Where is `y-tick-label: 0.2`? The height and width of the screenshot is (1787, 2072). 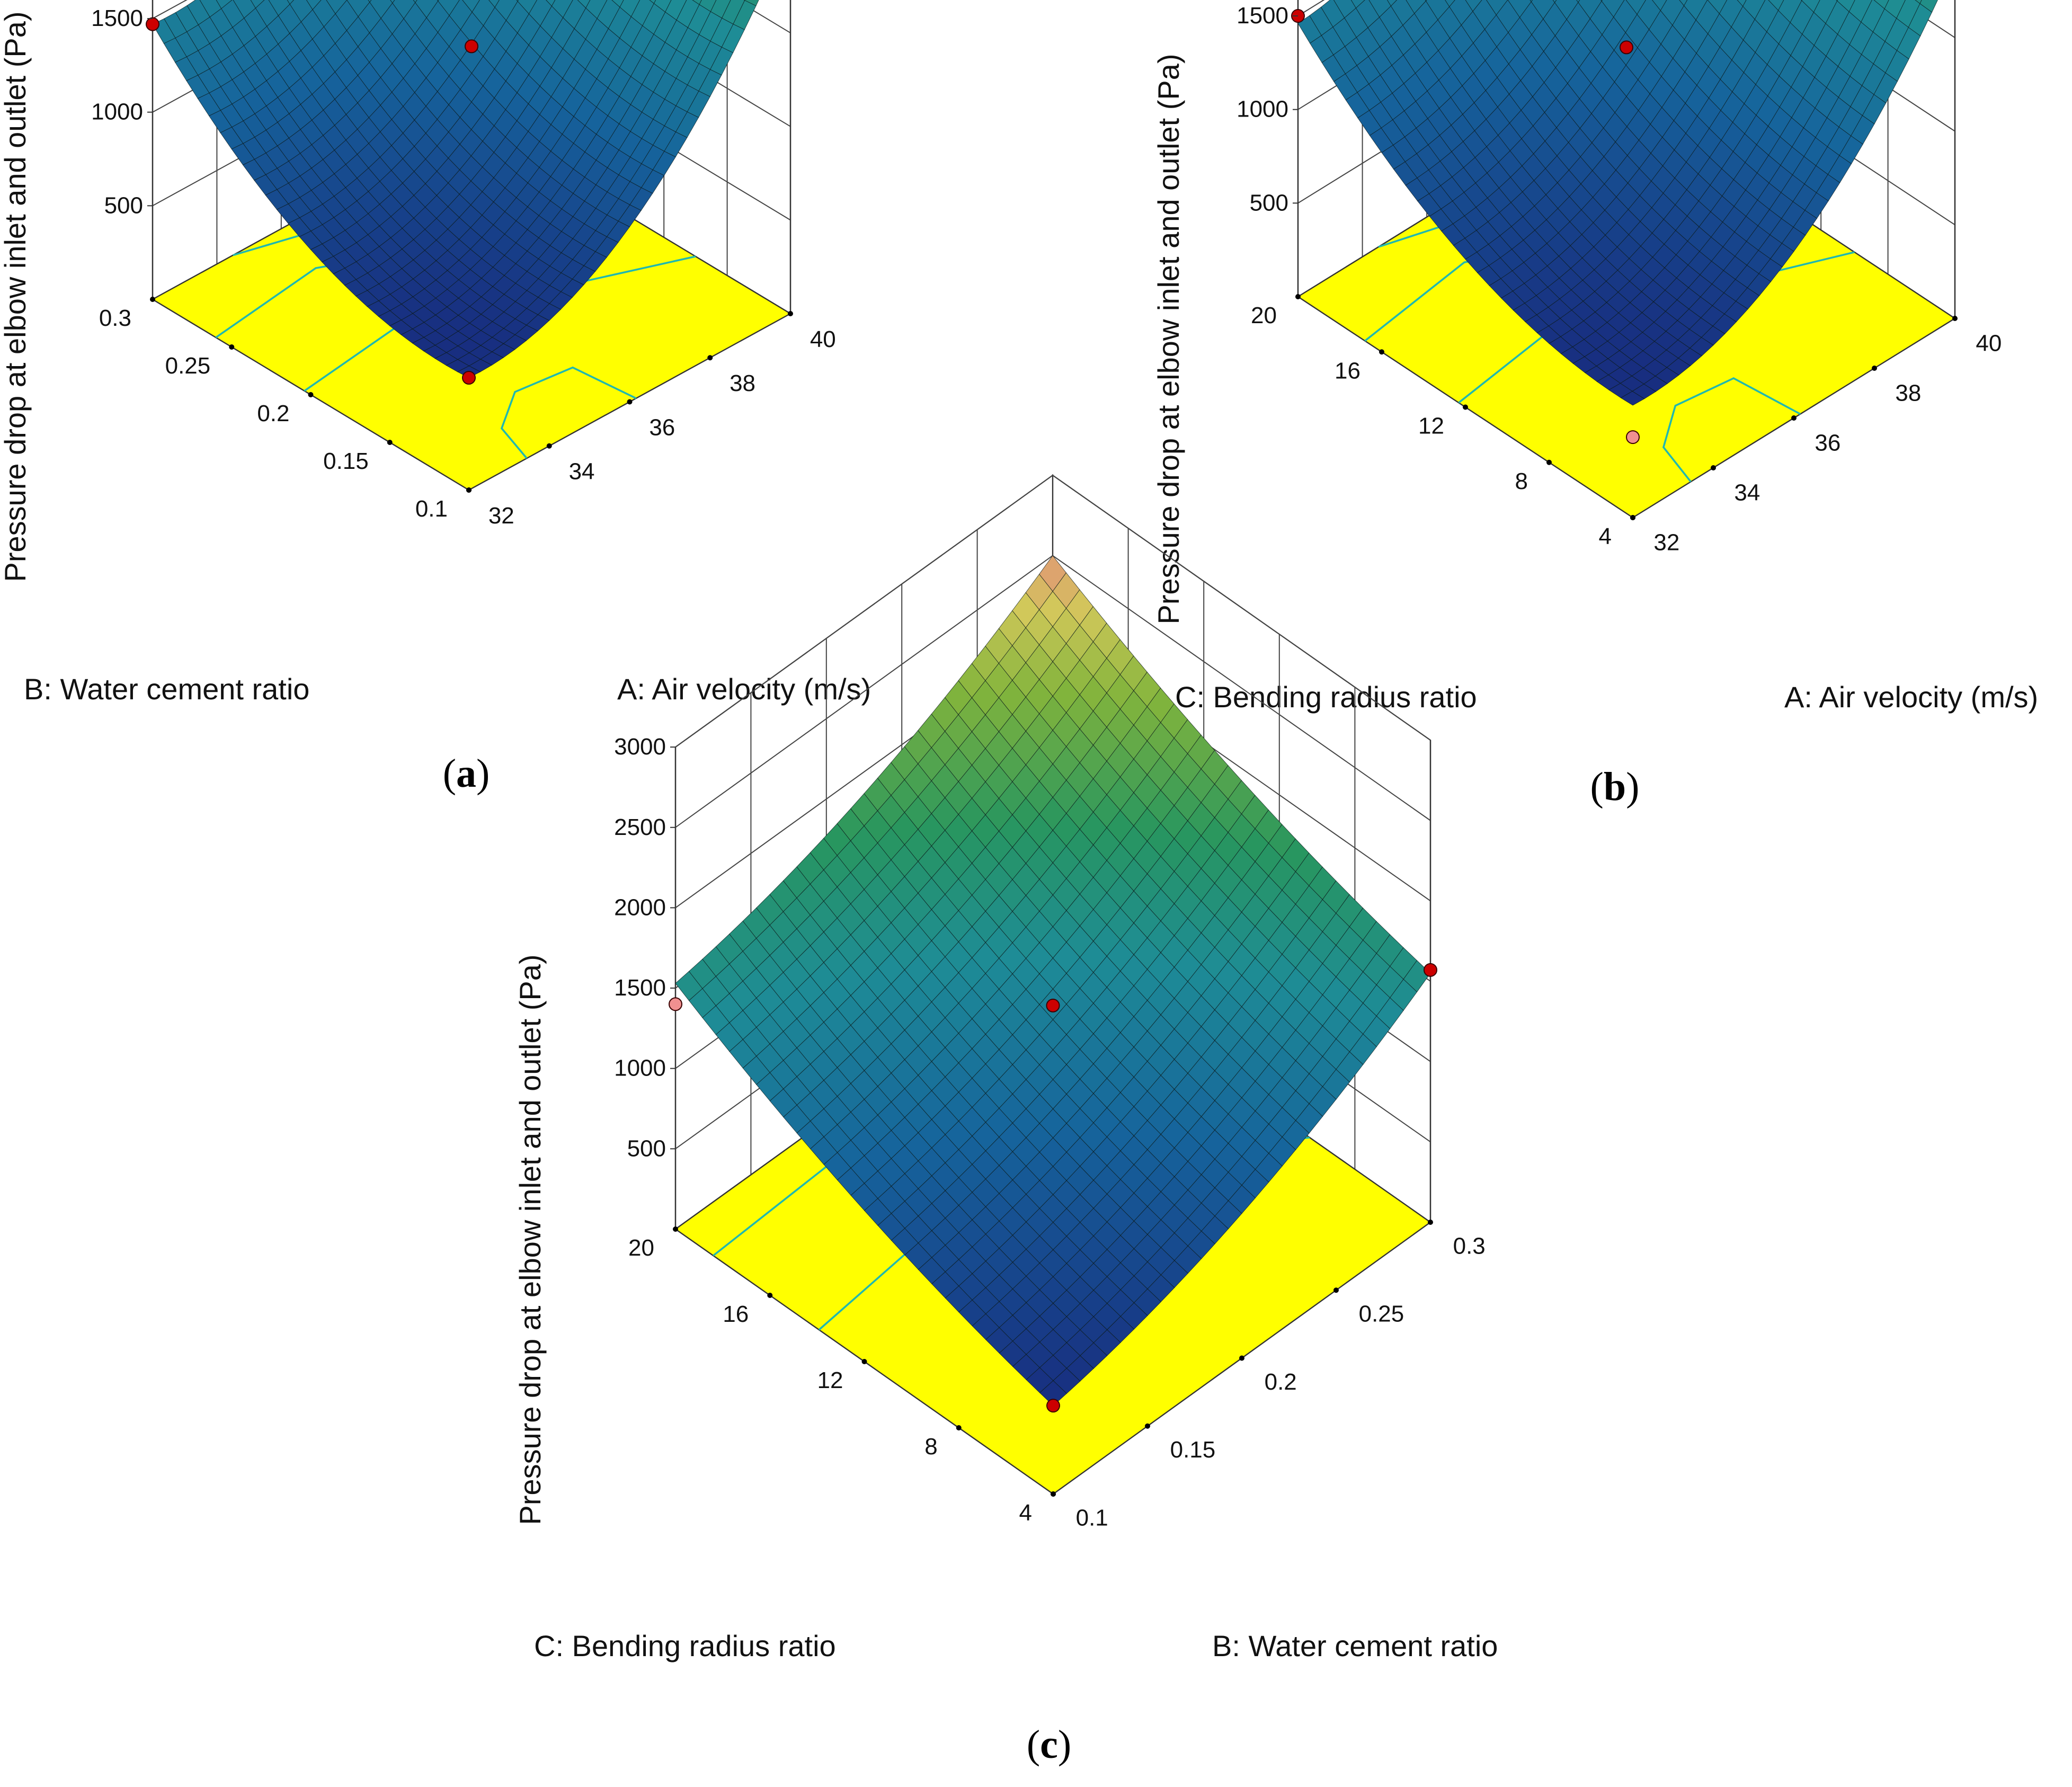 y-tick-label: 0.2 is located at coordinates (273, 413).